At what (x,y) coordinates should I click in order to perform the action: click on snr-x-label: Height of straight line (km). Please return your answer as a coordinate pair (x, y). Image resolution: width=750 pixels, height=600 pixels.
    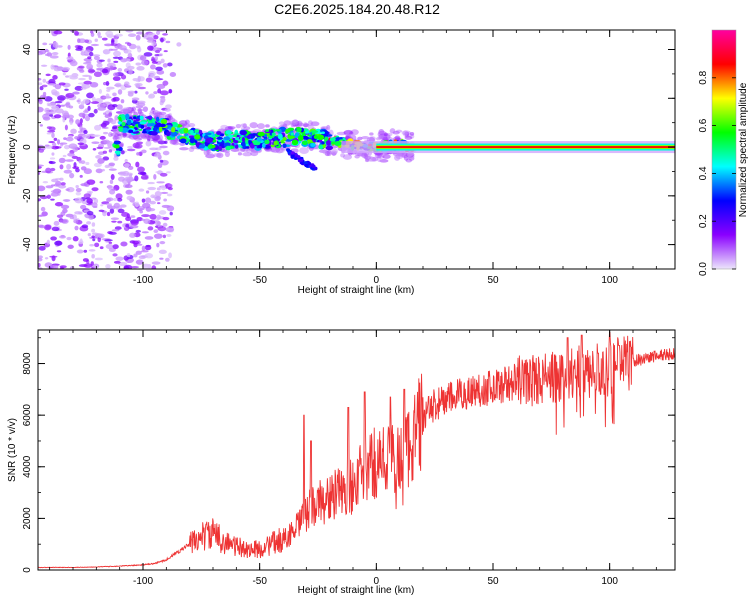
    Looking at the image, I should click on (356, 590).